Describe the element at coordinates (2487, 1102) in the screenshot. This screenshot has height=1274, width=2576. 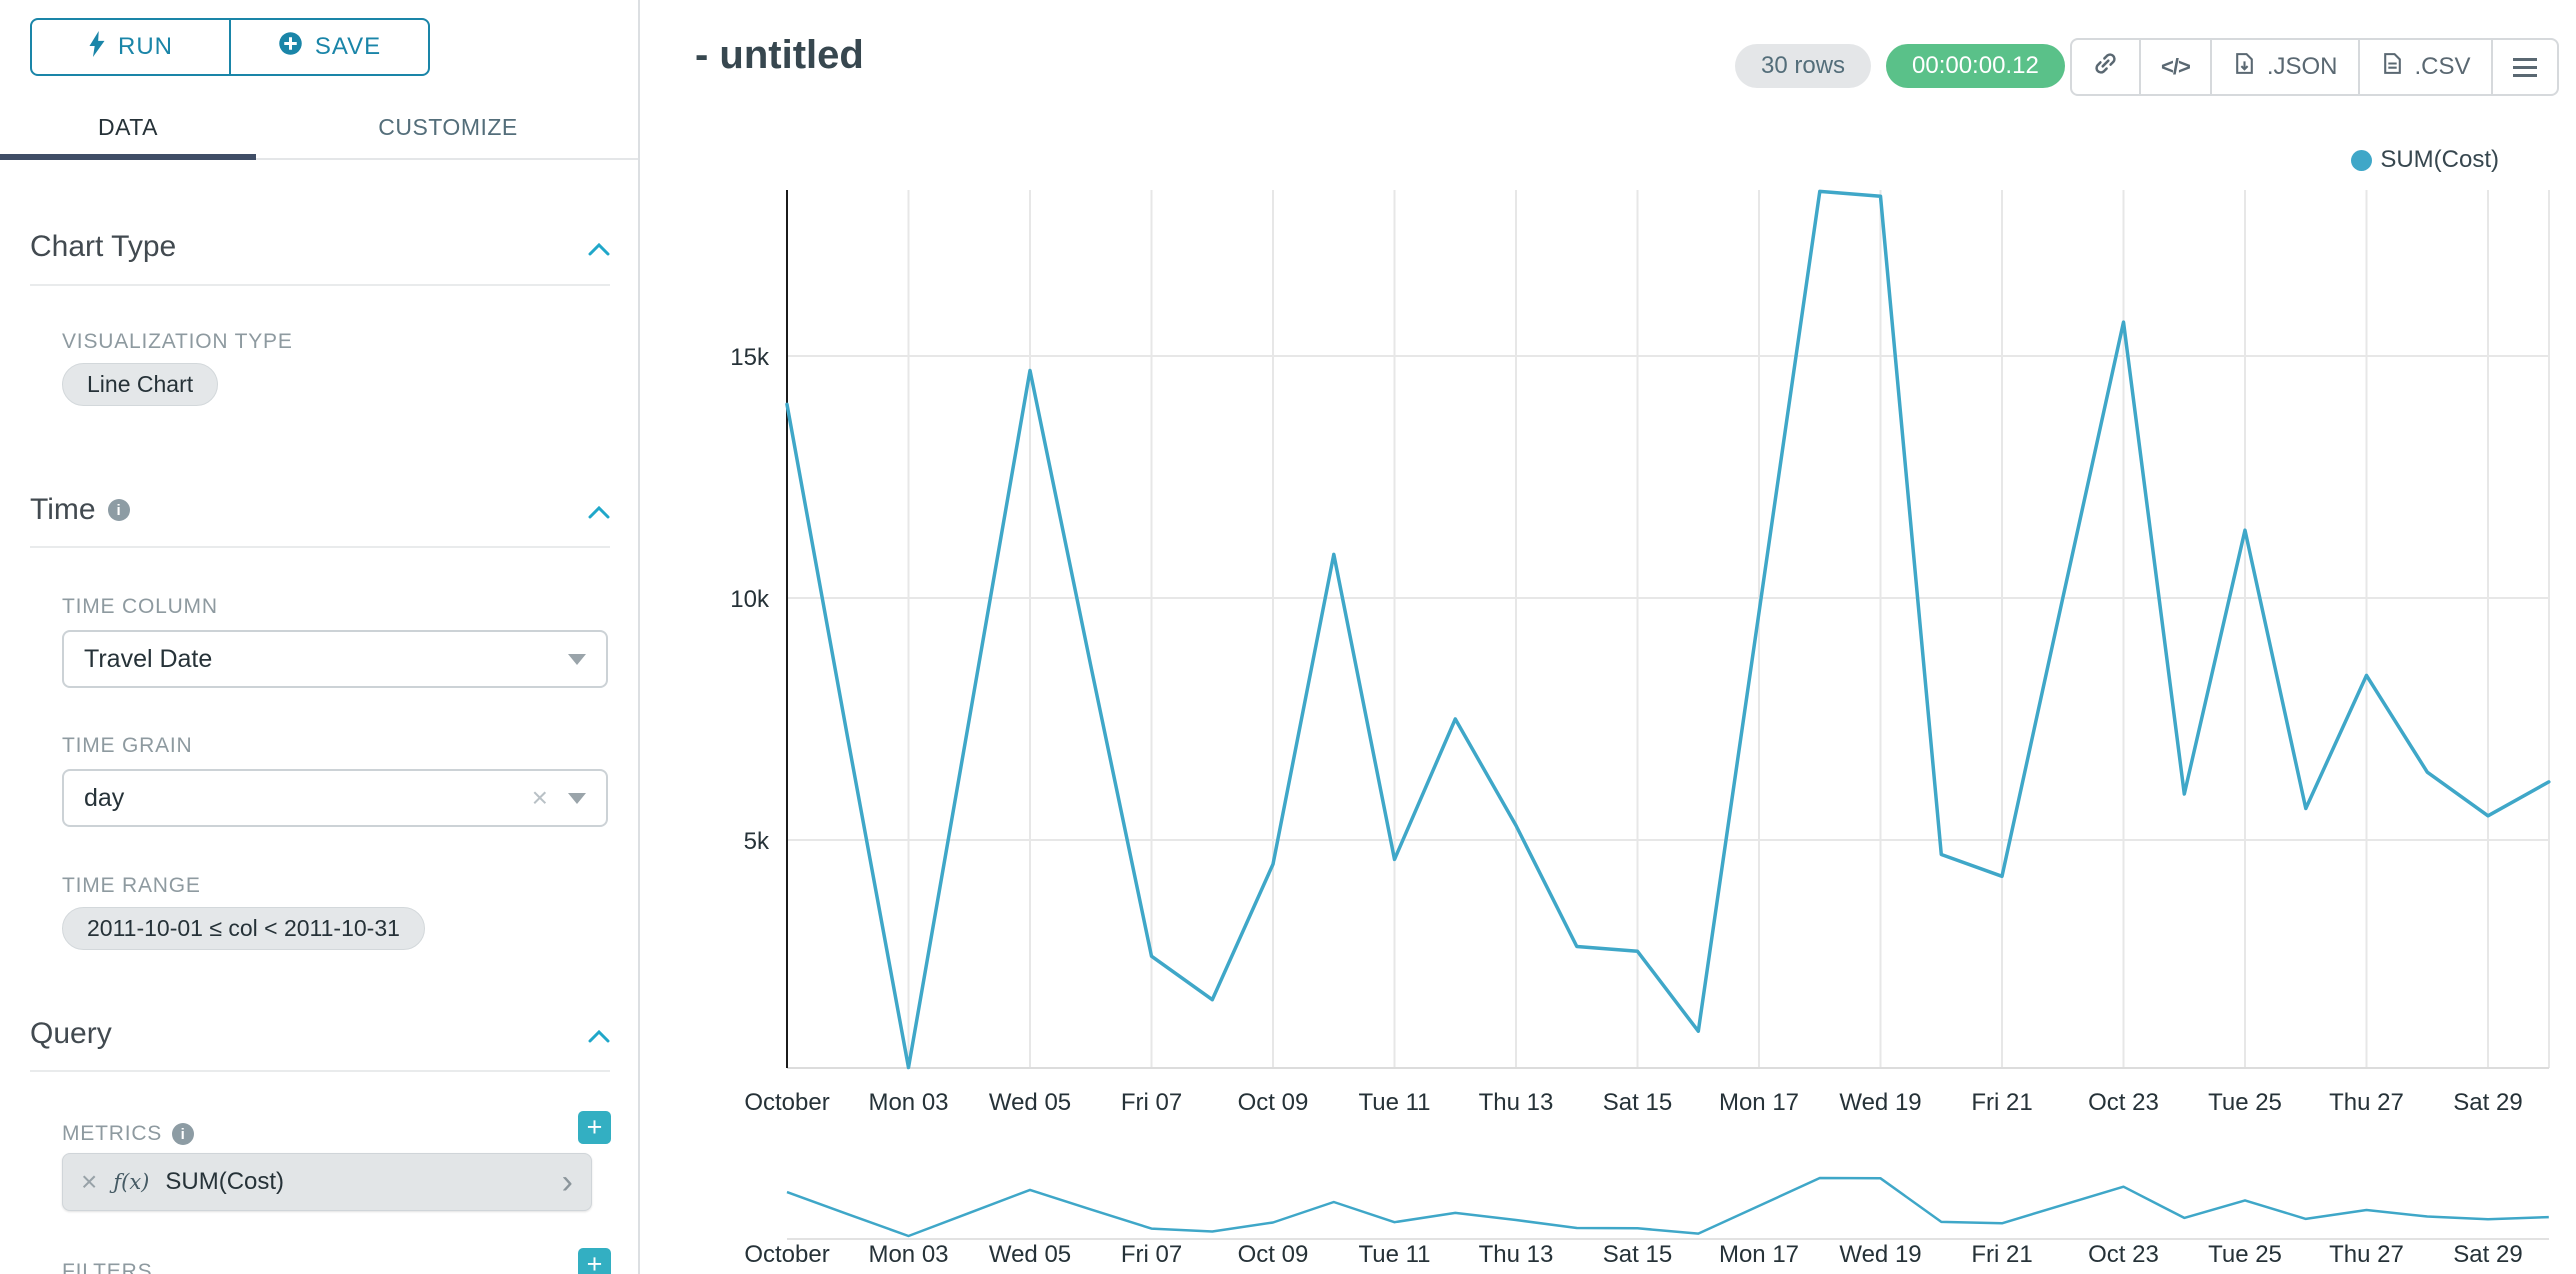
I see `x-axis-label: Sat 29` at that location.